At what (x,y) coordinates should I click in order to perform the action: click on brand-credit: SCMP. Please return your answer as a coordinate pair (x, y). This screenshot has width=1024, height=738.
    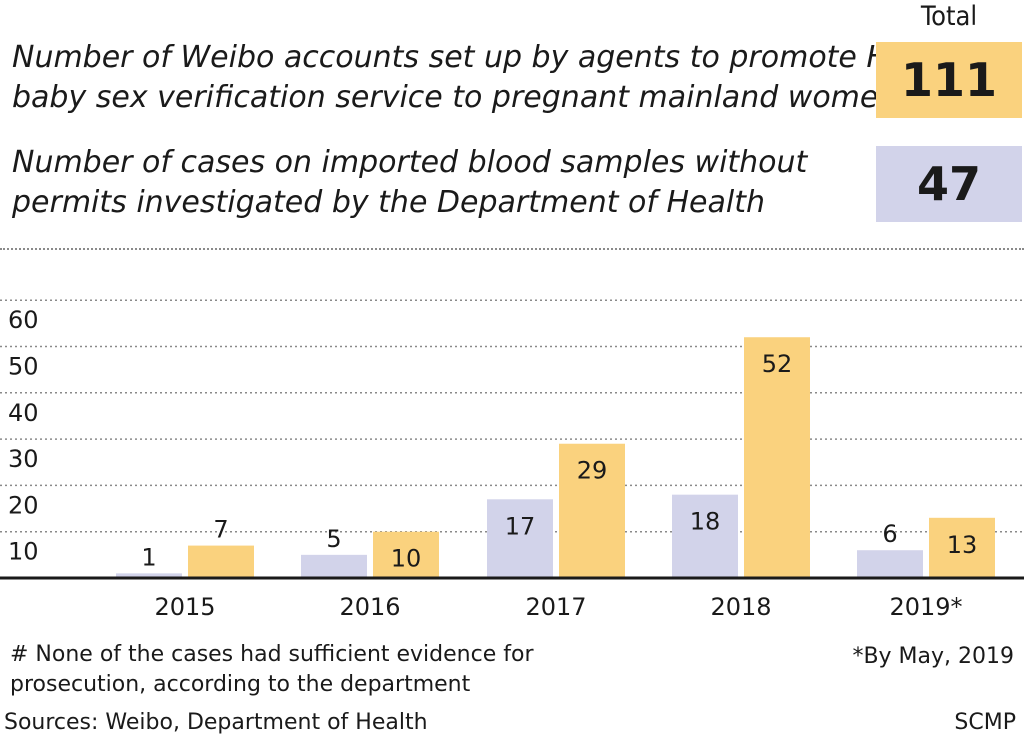
    Looking at the image, I should click on (985, 722).